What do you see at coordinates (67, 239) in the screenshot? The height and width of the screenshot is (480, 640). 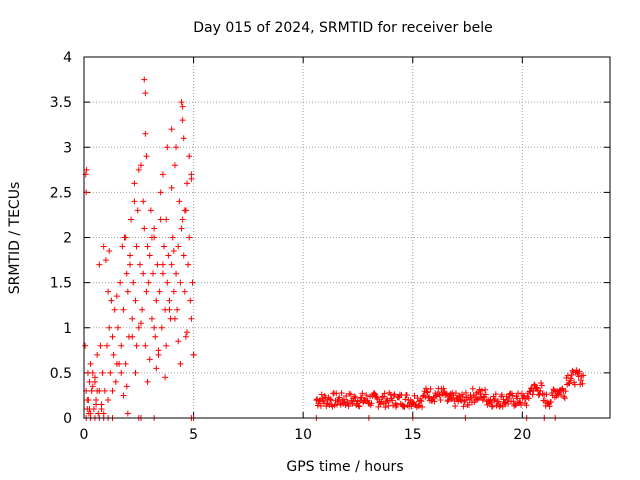 I see `y-tick-label: 2` at bounding box center [67, 239].